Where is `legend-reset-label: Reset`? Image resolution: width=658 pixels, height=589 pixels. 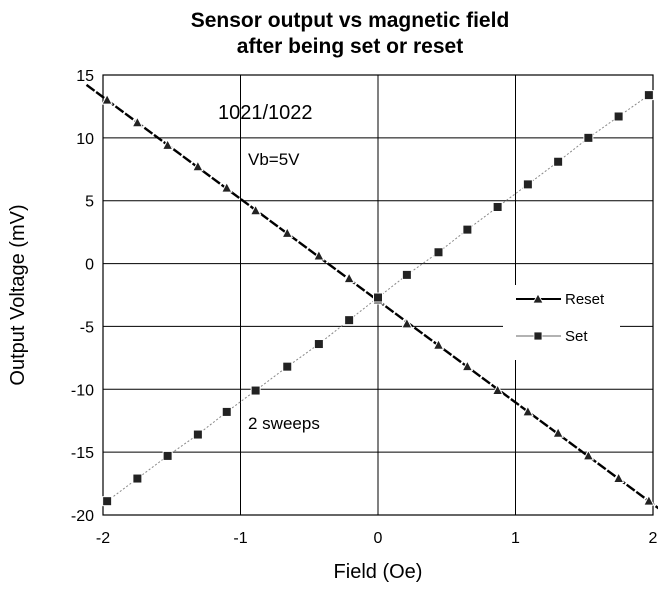 legend-reset-label: Reset is located at coordinates (585, 299).